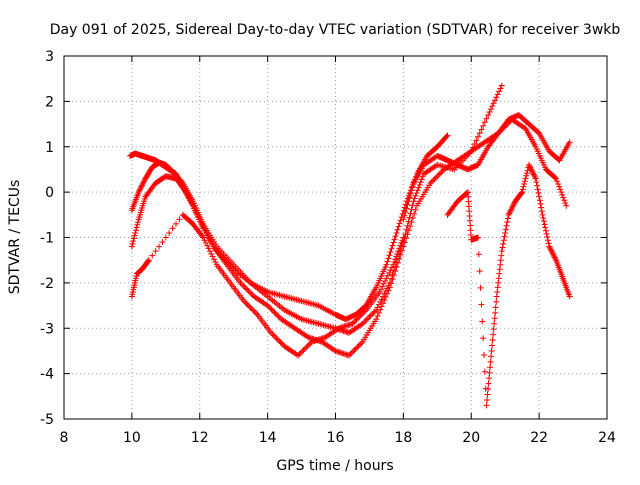  I want to click on y-axis-label: SDTVAR / TECUs, so click(15, 237).